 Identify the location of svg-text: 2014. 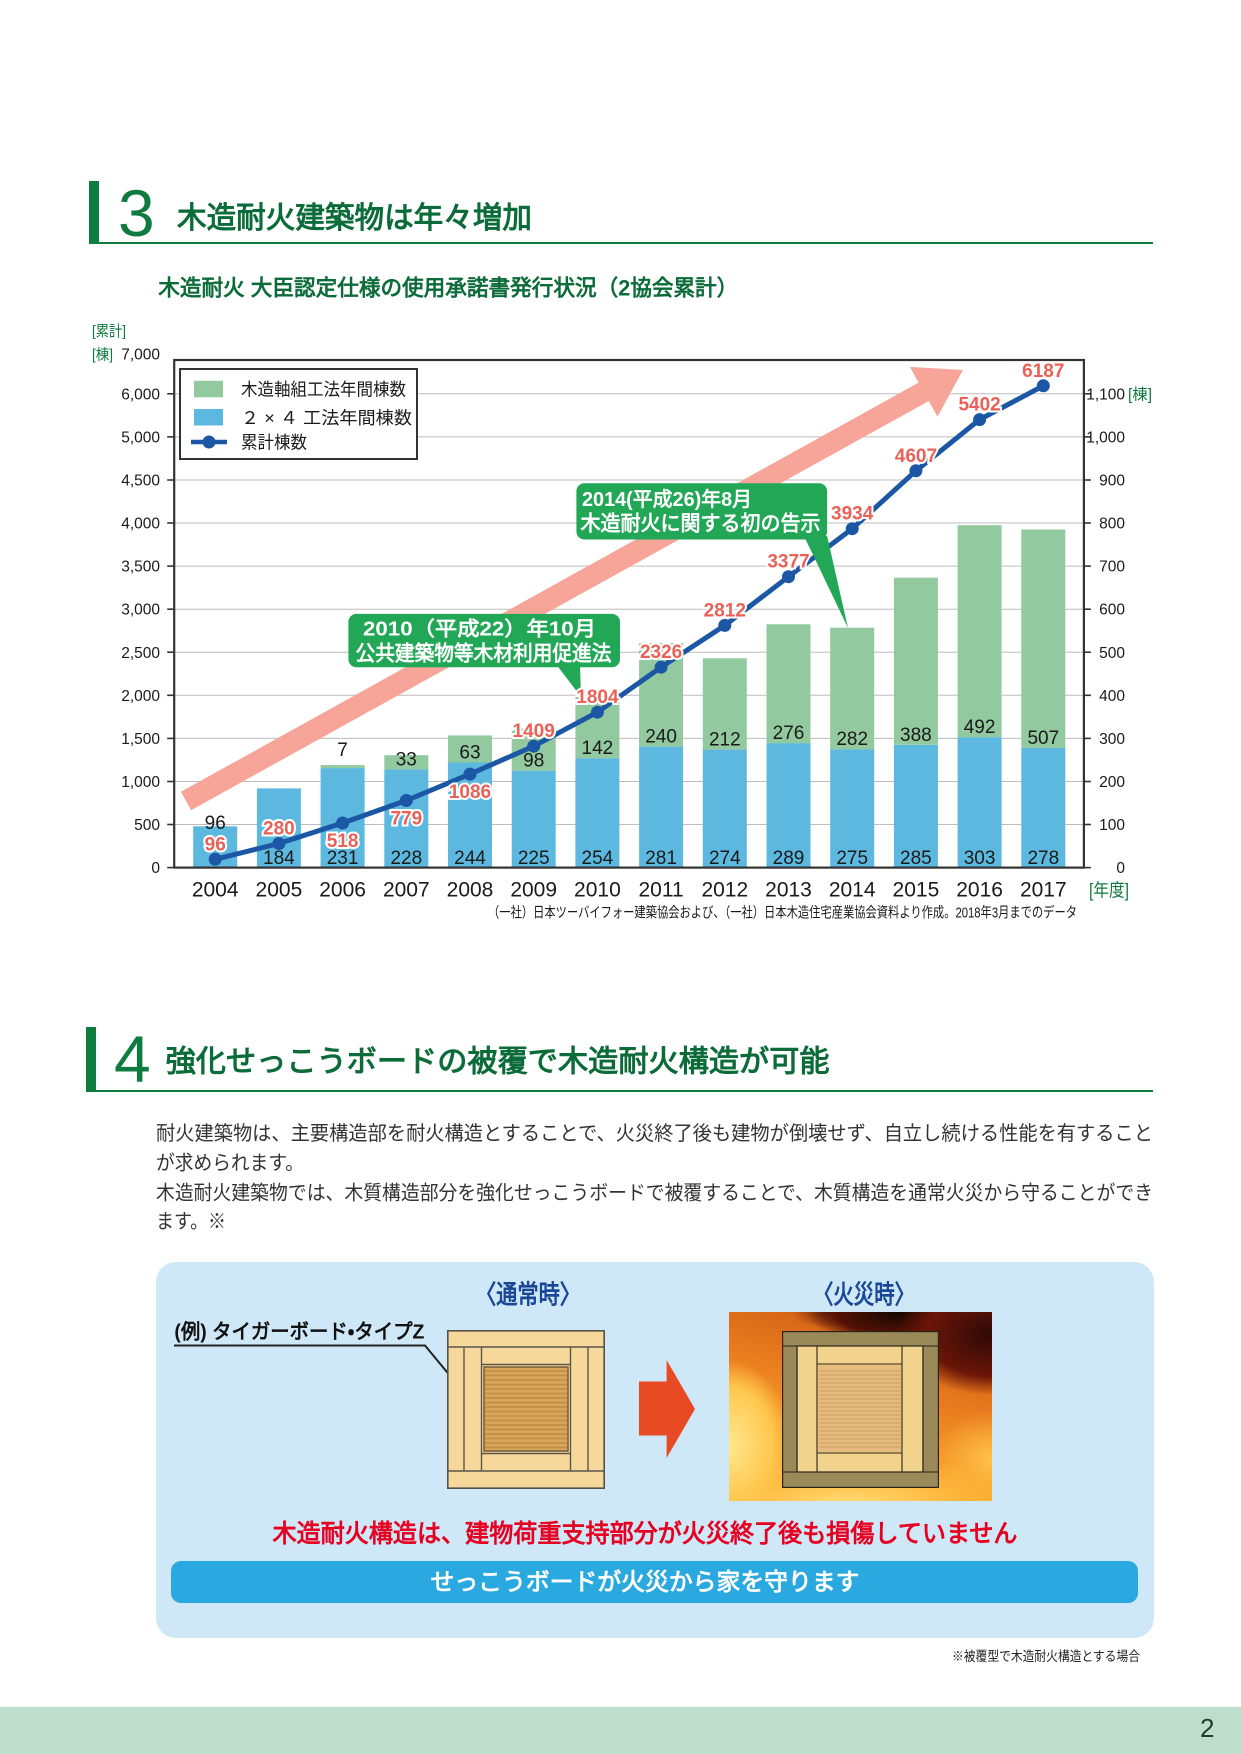
(852, 890).